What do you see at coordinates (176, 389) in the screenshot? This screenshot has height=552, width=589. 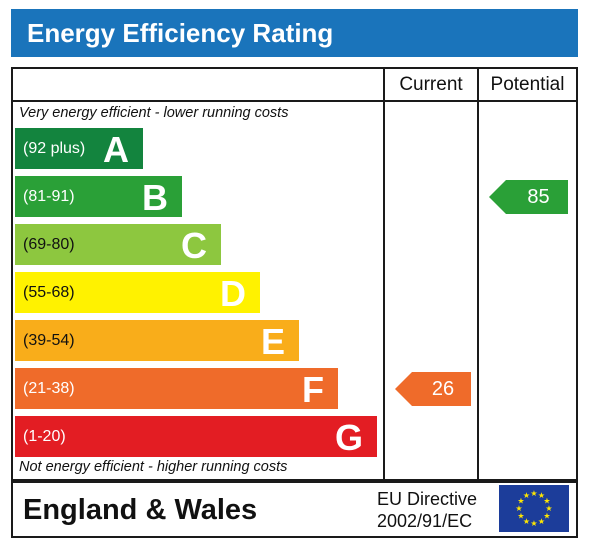 I see `band-f: (21-38) F` at bounding box center [176, 389].